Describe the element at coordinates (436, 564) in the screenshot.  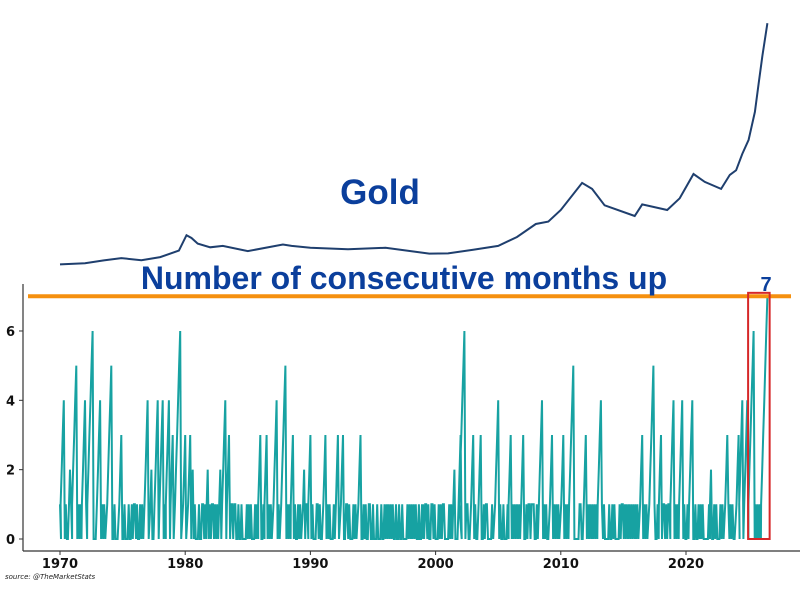
I see `x-tick-label: 2000` at that location.